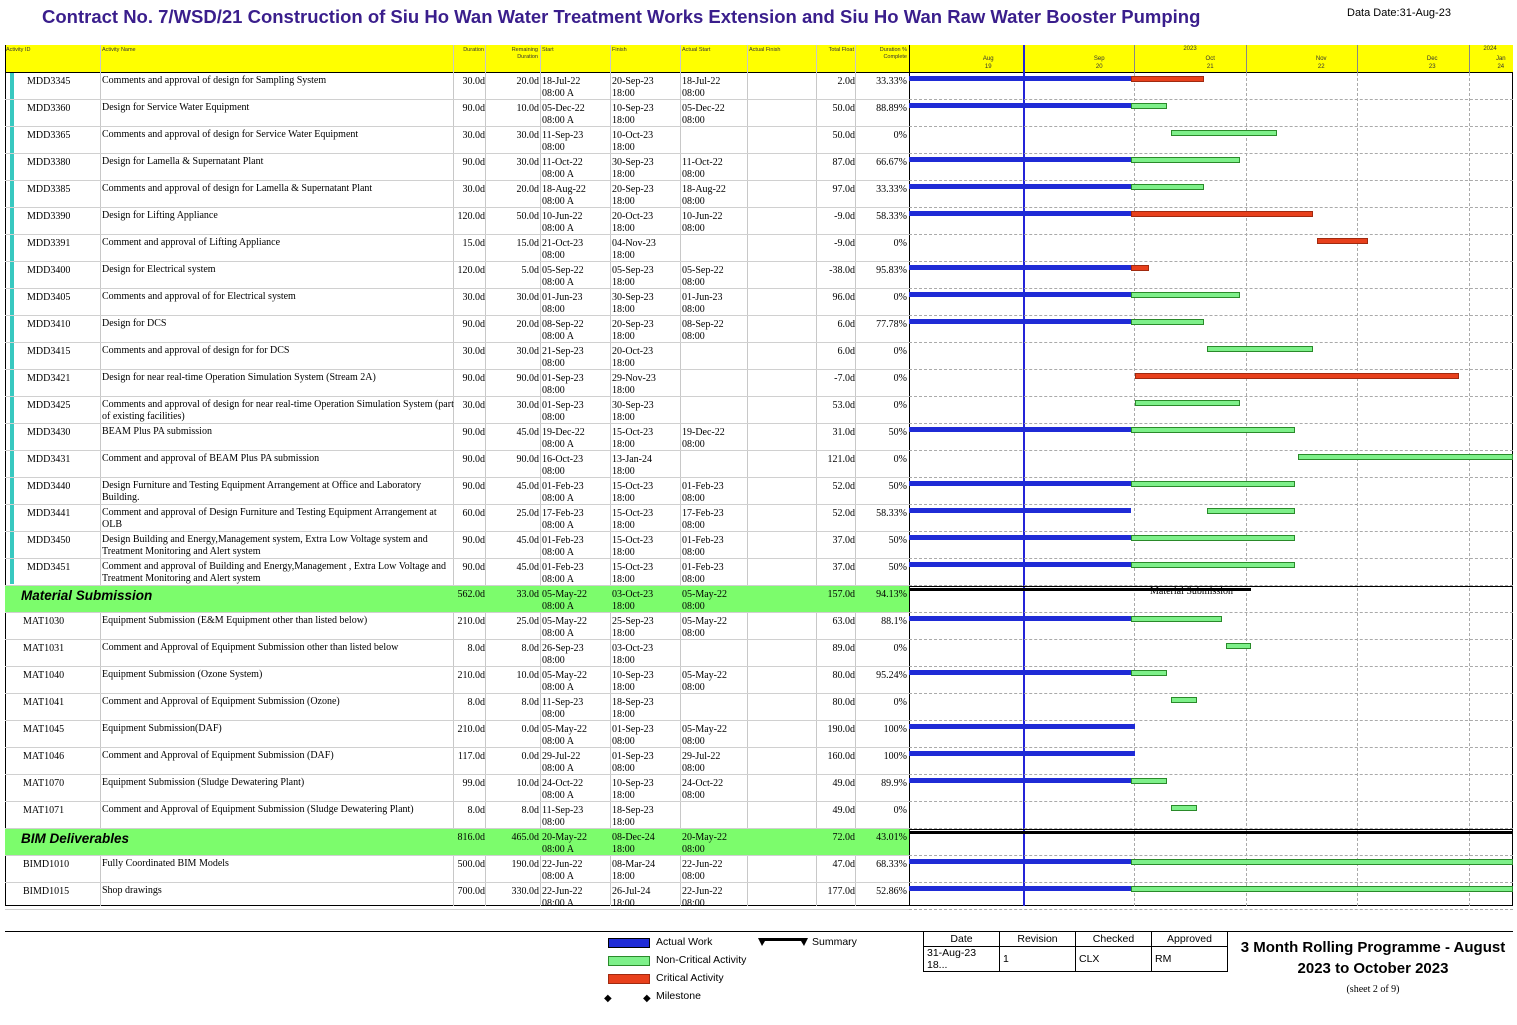 This screenshot has width=1517, height=1025. Describe the element at coordinates (619, 50) in the screenshot. I see `col-finish: Finish` at that location.